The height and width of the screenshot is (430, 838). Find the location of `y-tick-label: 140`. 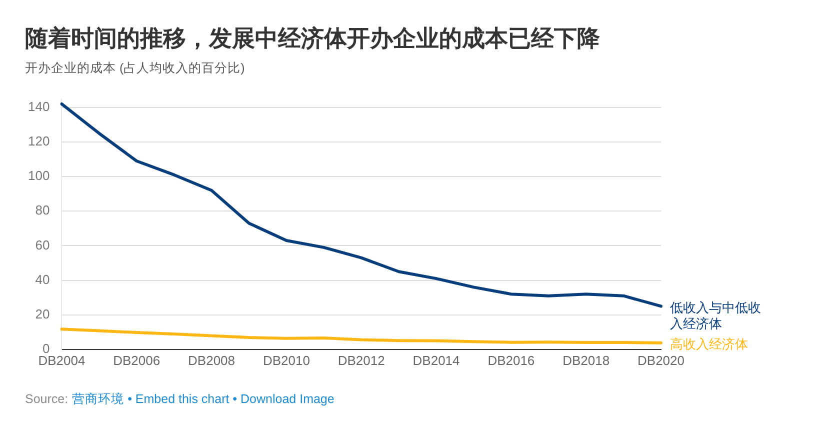

y-tick-label: 140 is located at coordinates (39, 106).